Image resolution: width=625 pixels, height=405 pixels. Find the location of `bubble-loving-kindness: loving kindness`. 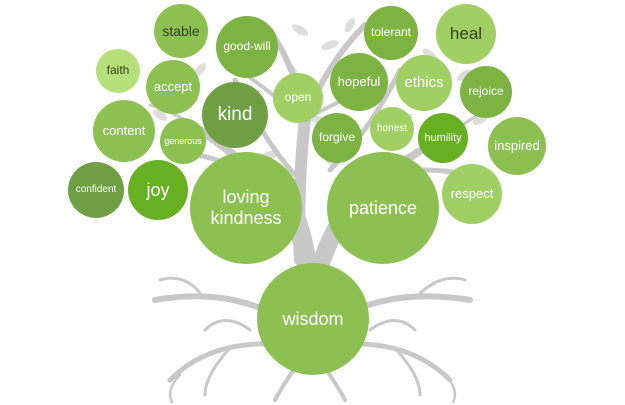

bubble-loving-kindness: loving kindness is located at coordinates (246, 208).